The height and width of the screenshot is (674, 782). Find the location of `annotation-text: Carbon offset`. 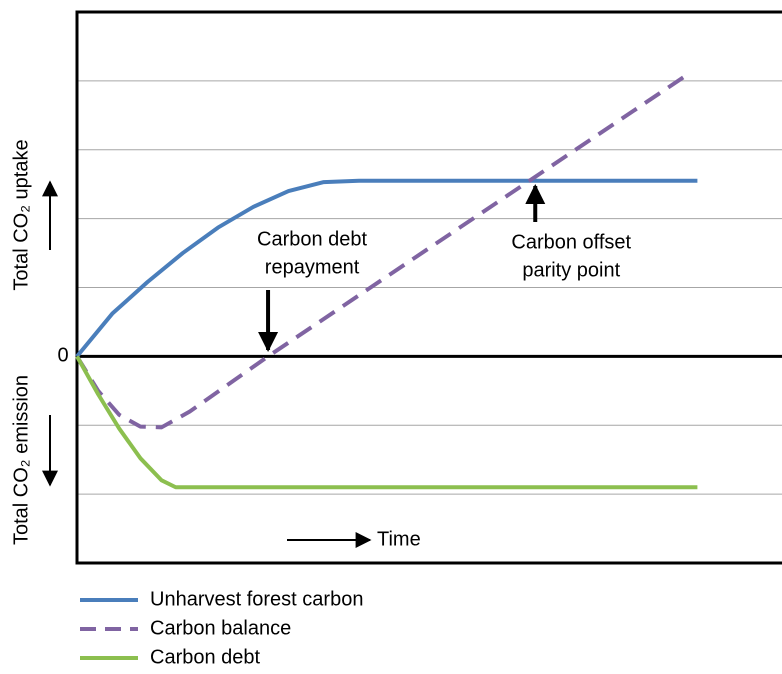

annotation-text: Carbon offset is located at coordinates (571, 242).